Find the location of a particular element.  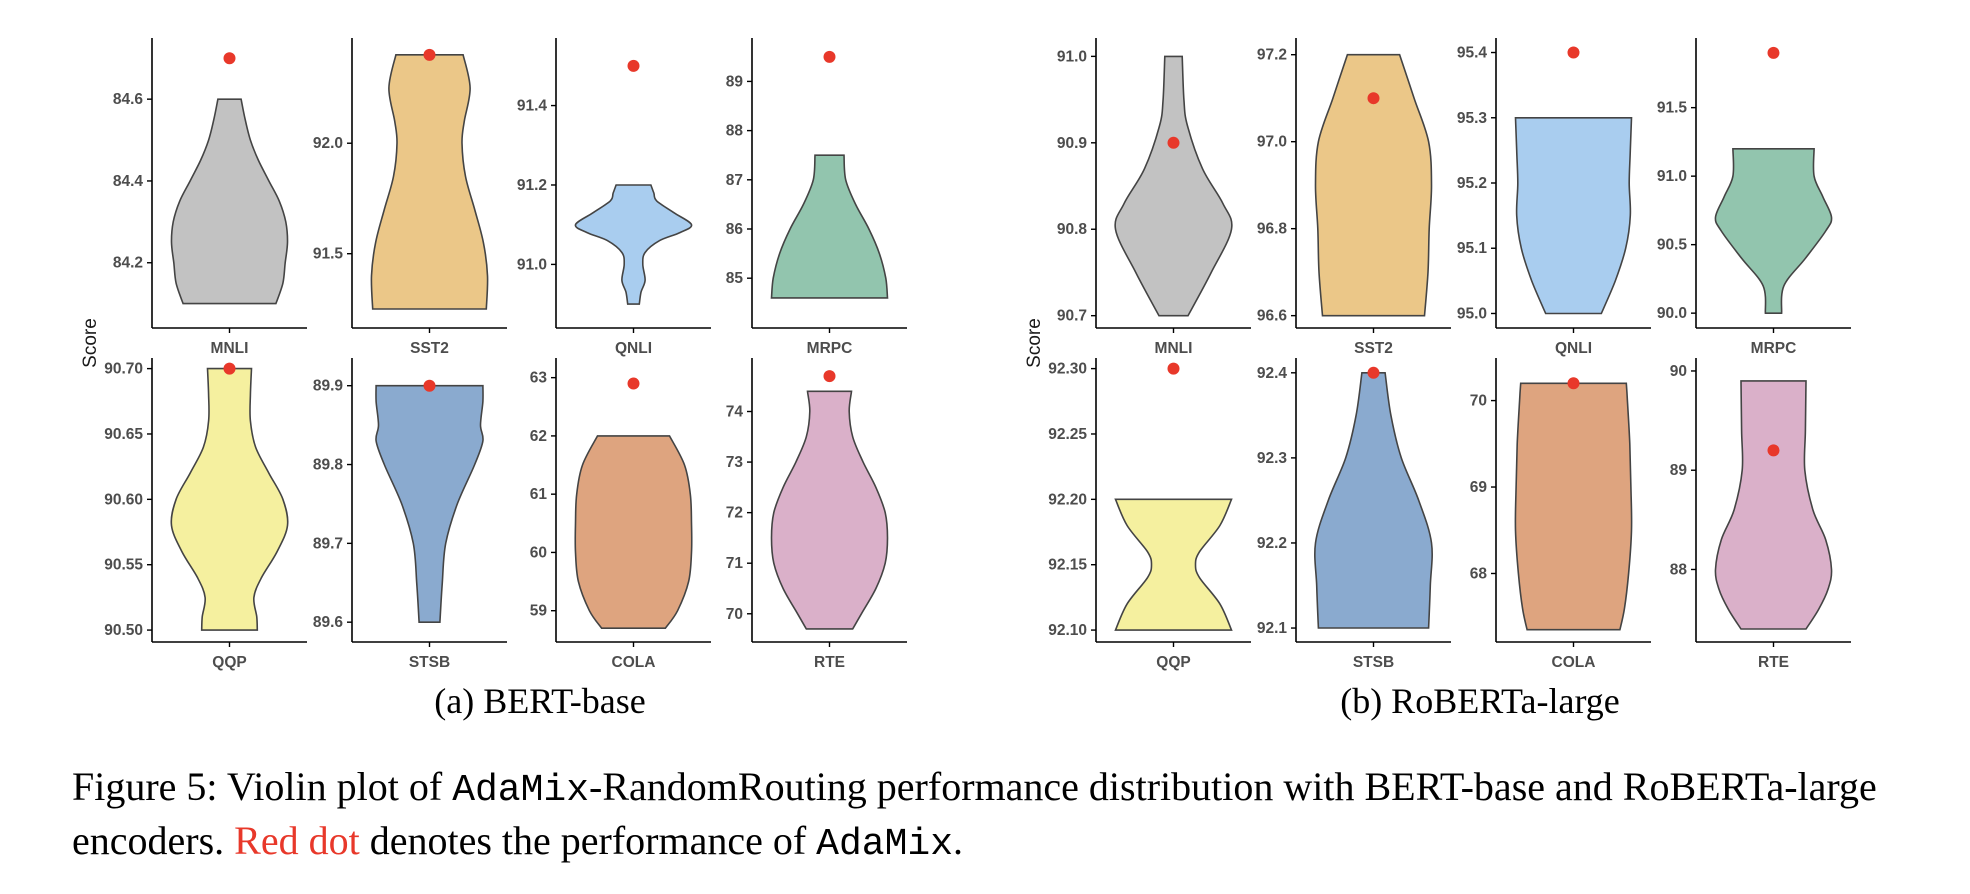

y-tick-label: 90 is located at coordinates (1678, 371).